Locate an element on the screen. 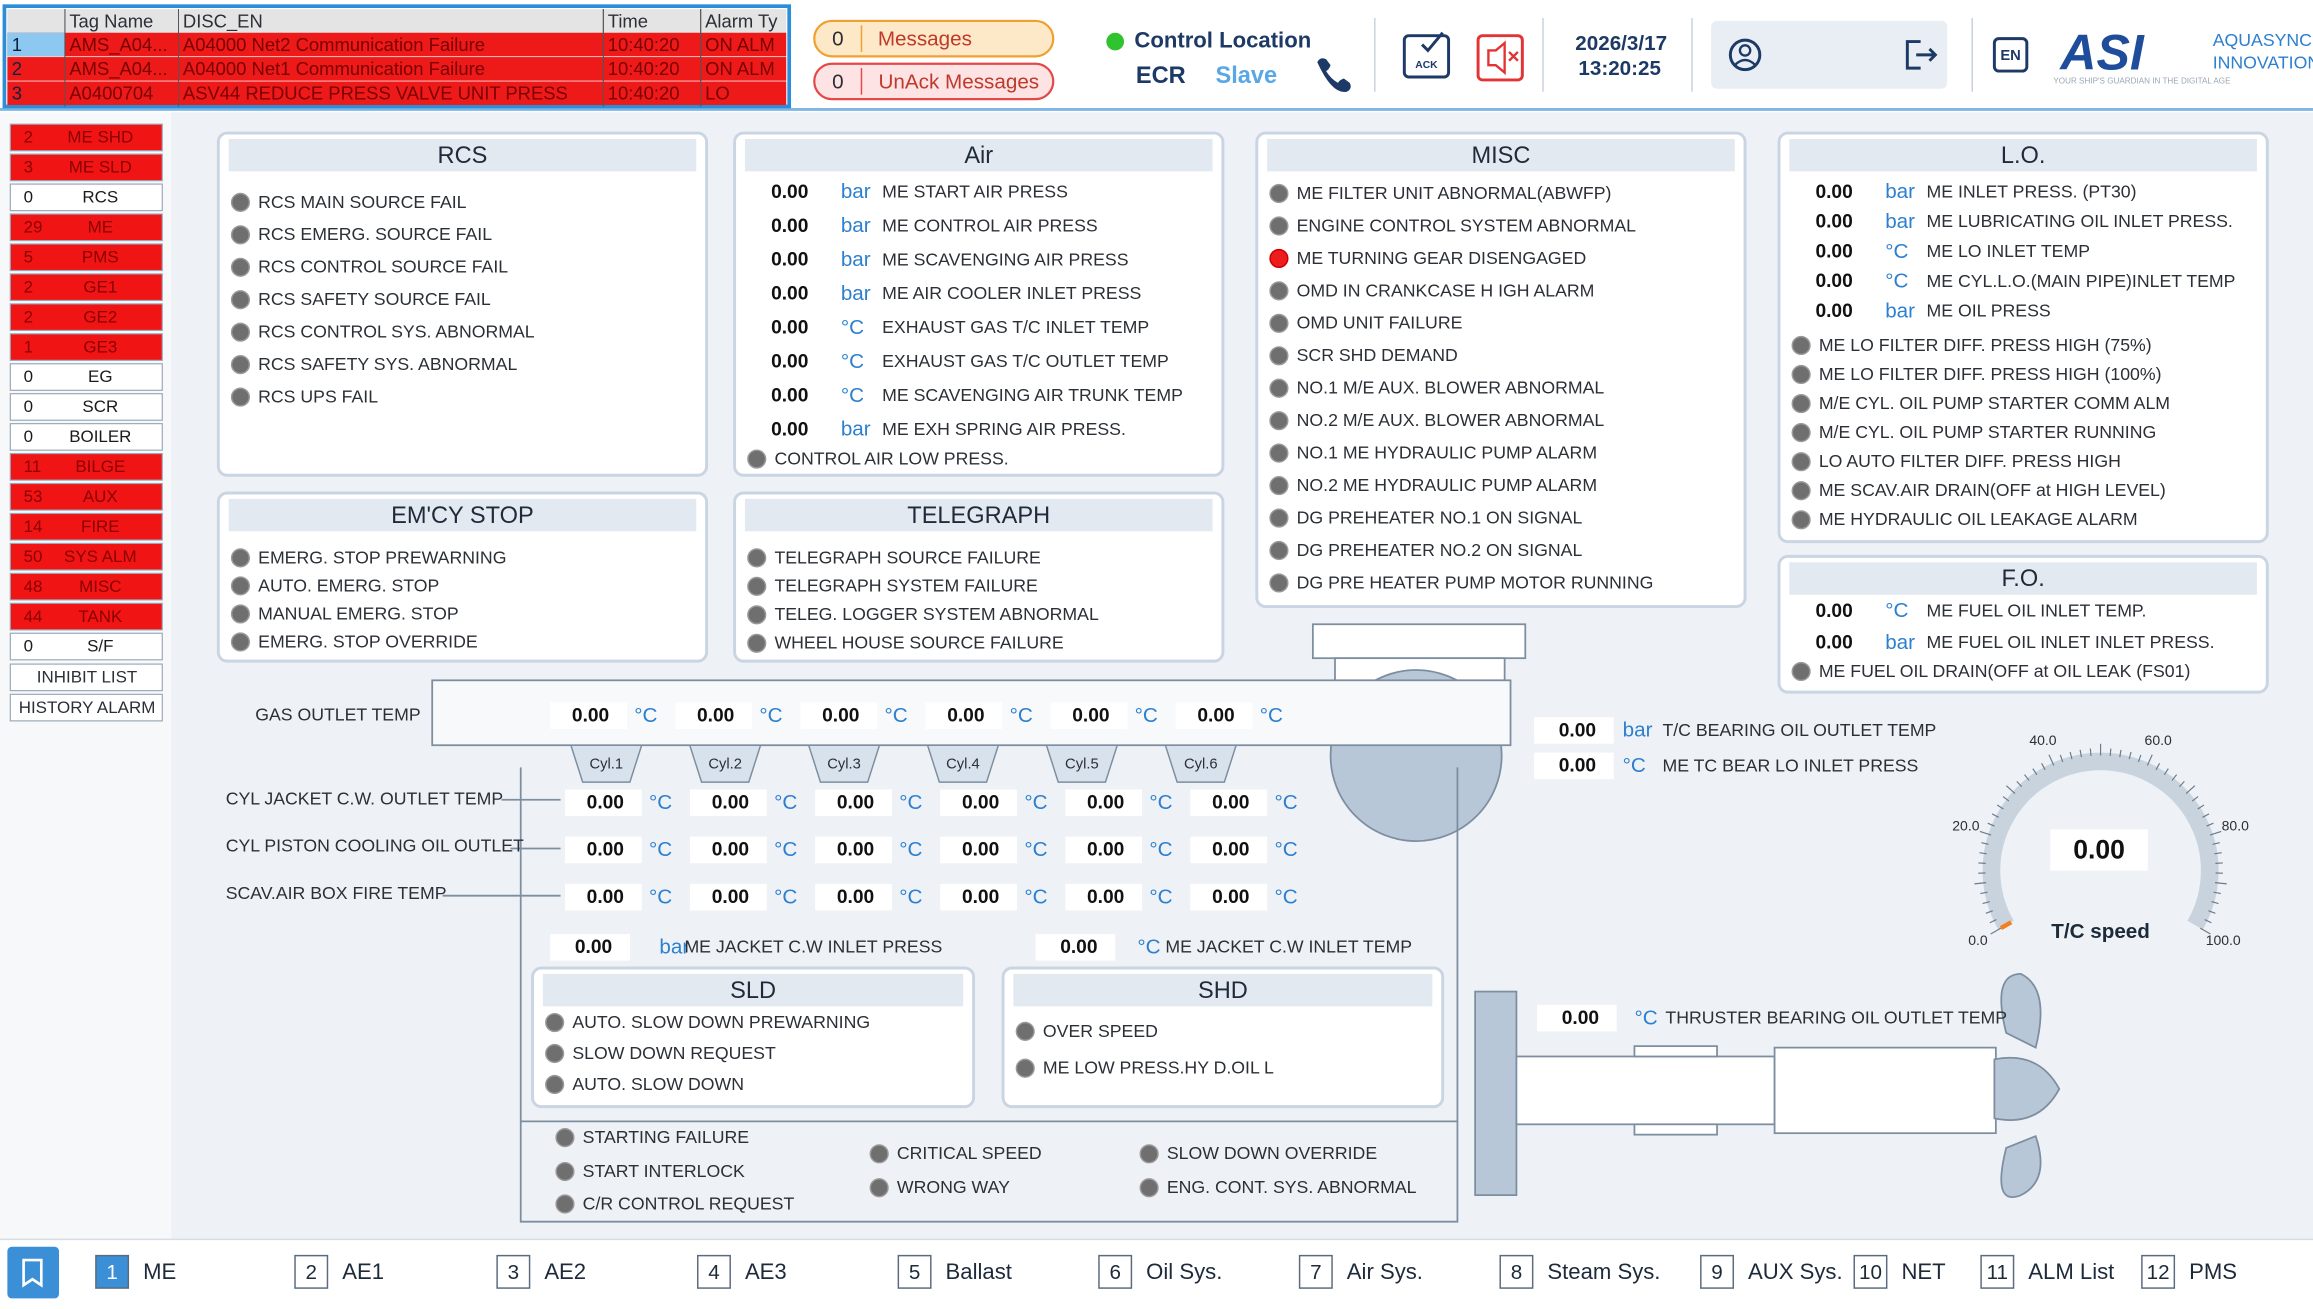 This screenshot has height=1309, width=2313. language-icon is located at coordinates (2010, 55).